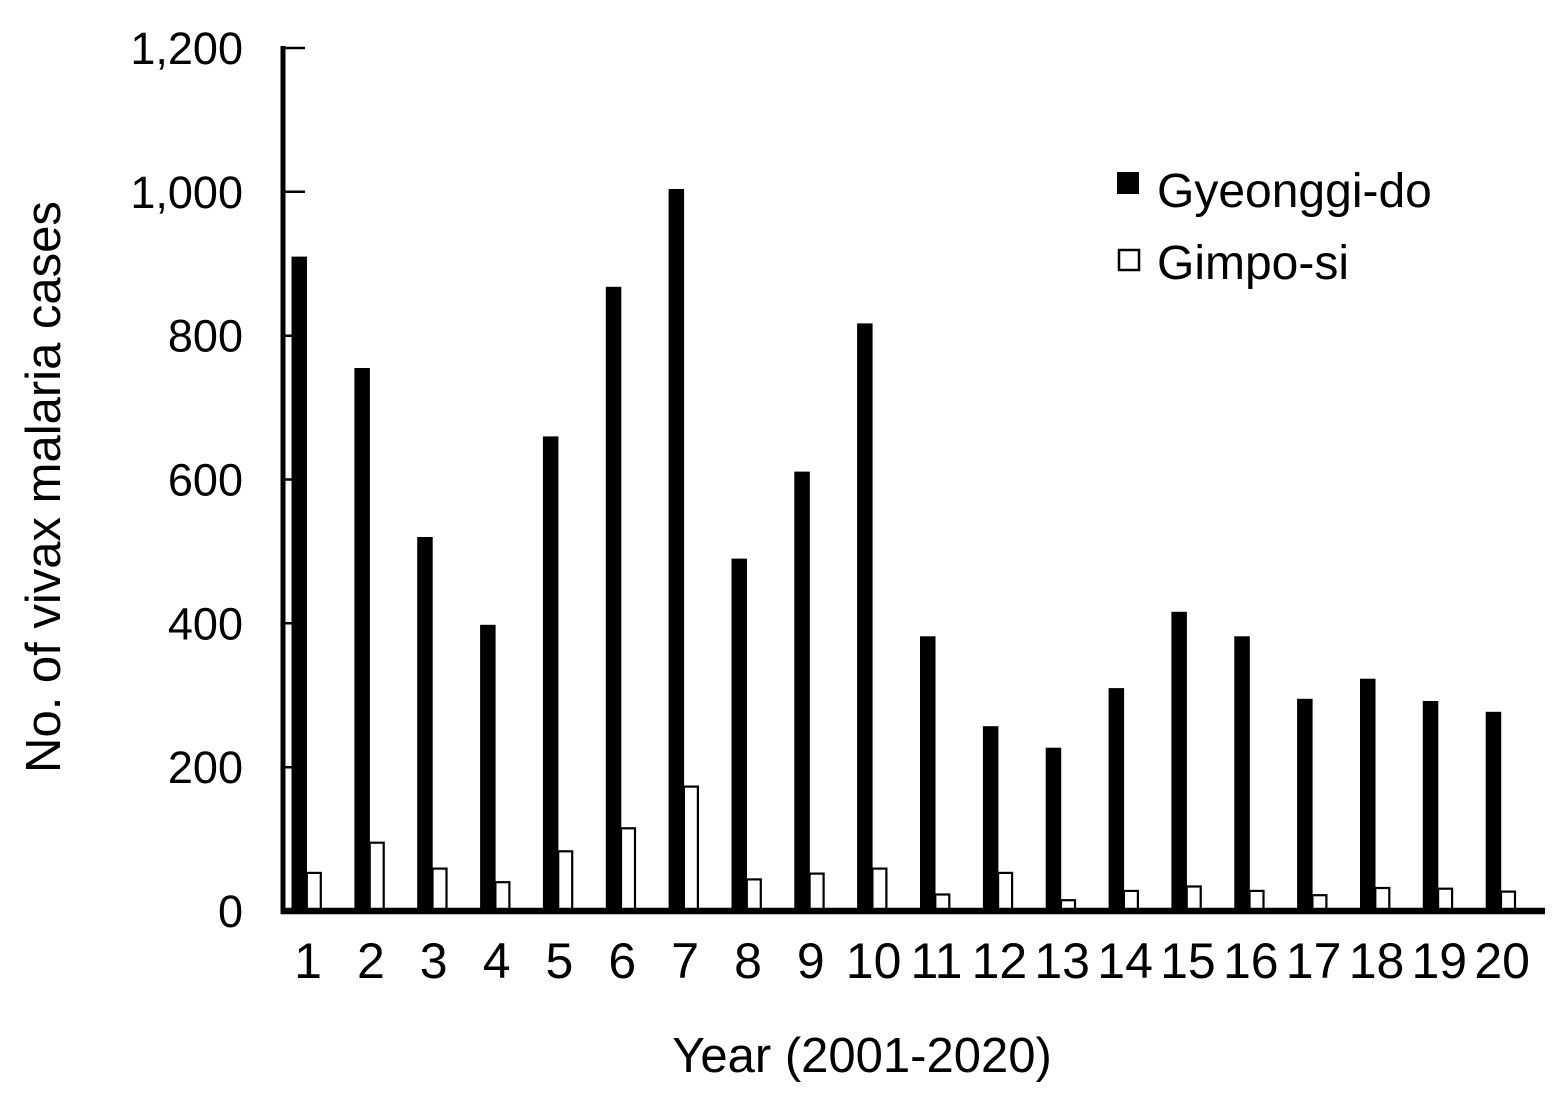 Image resolution: width=1562 pixels, height=1116 pixels. What do you see at coordinates (1439, 961) in the screenshot?
I see `x-tick-label-19: 19` at bounding box center [1439, 961].